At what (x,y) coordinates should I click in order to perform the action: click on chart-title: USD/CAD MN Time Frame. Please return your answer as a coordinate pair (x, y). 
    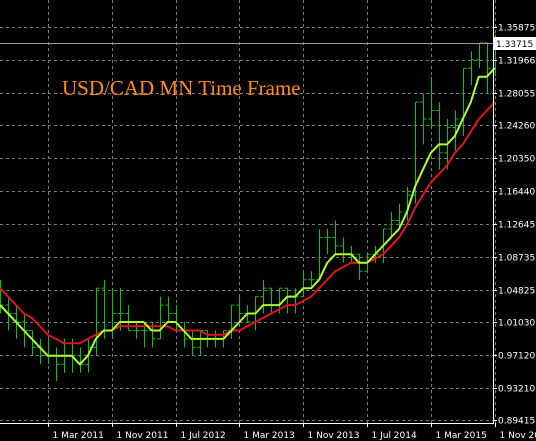
    Looking at the image, I should click on (181, 88).